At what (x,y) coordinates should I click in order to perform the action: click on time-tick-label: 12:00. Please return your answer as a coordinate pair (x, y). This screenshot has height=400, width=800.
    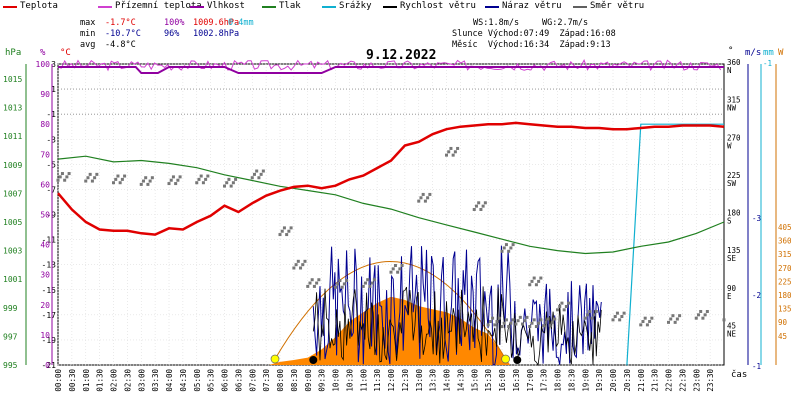
    Looking at the image, I should click on (391, 380).